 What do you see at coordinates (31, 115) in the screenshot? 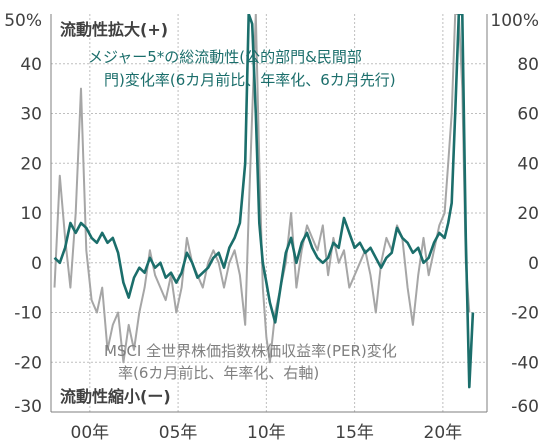
I see `y-tick-label-left: 30` at bounding box center [31, 115].